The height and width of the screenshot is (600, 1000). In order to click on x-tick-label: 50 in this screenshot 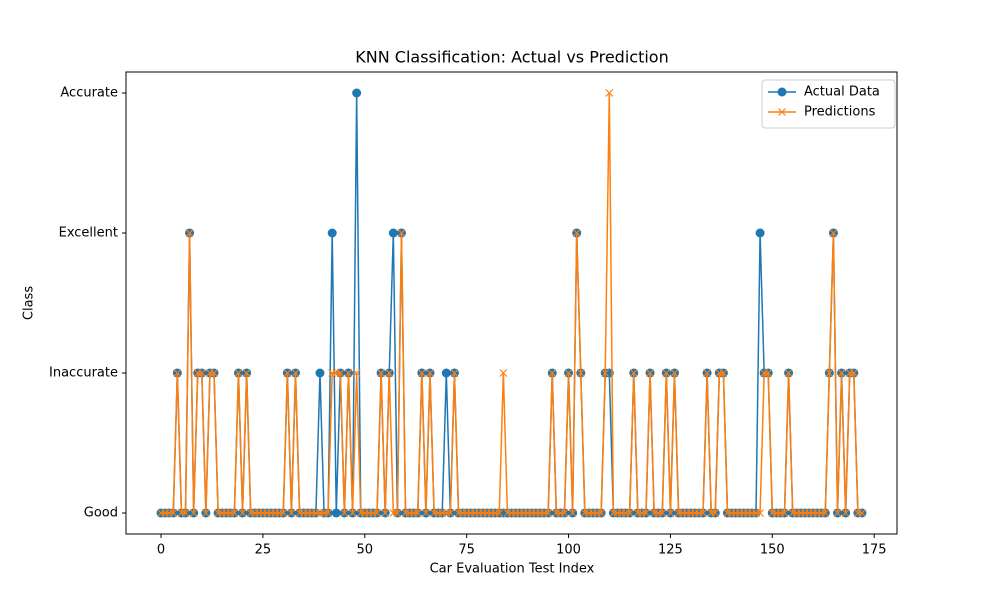, I will do `click(365, 550)`.